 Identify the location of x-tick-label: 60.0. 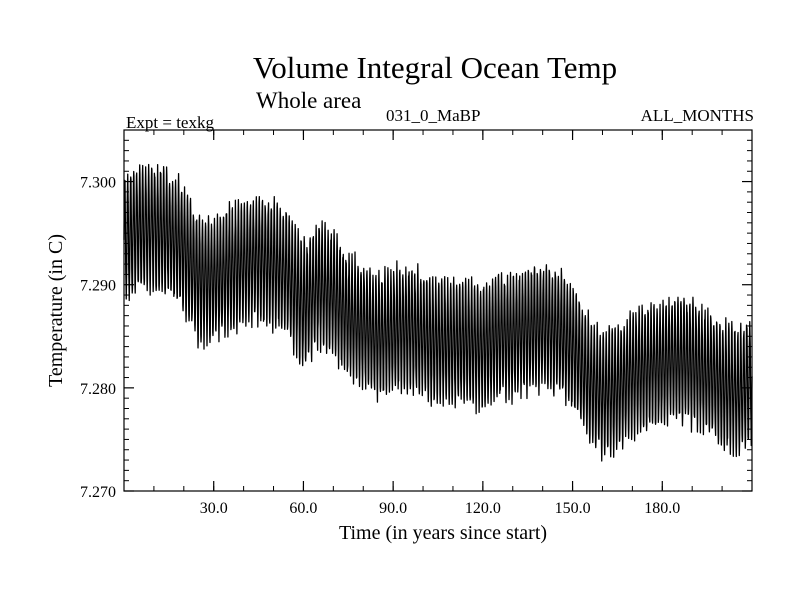
(303, 508).